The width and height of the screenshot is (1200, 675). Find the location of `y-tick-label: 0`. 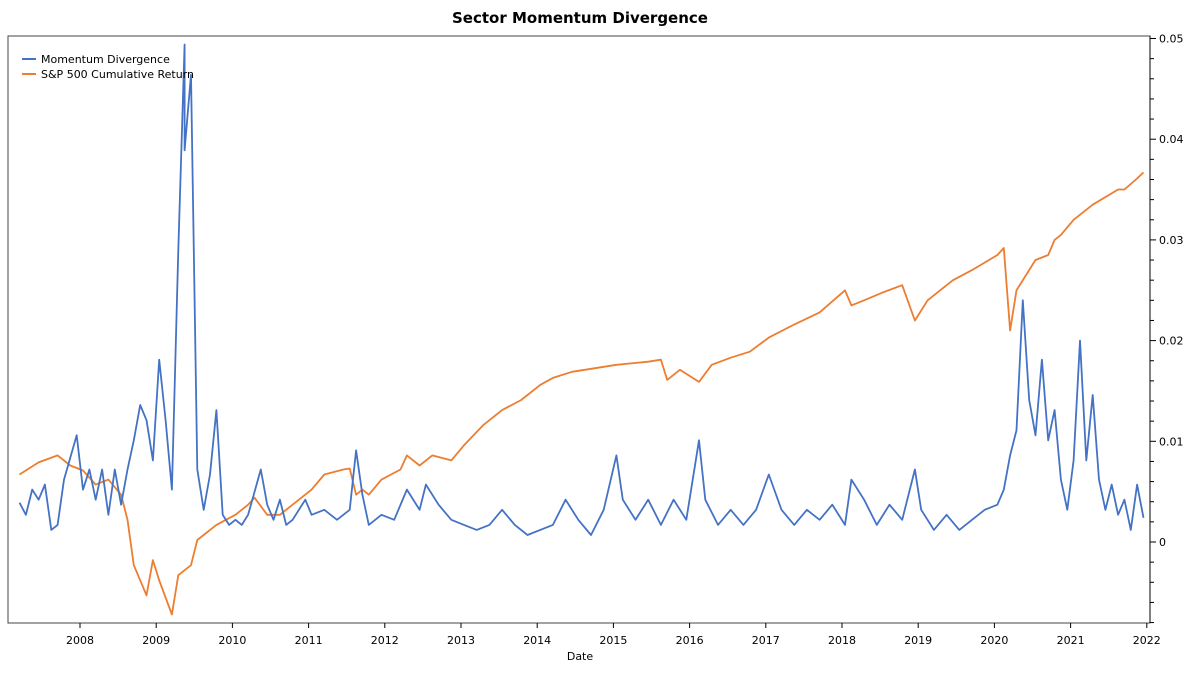

y-tick-label: 0 is located at coordinates (1162, 542).